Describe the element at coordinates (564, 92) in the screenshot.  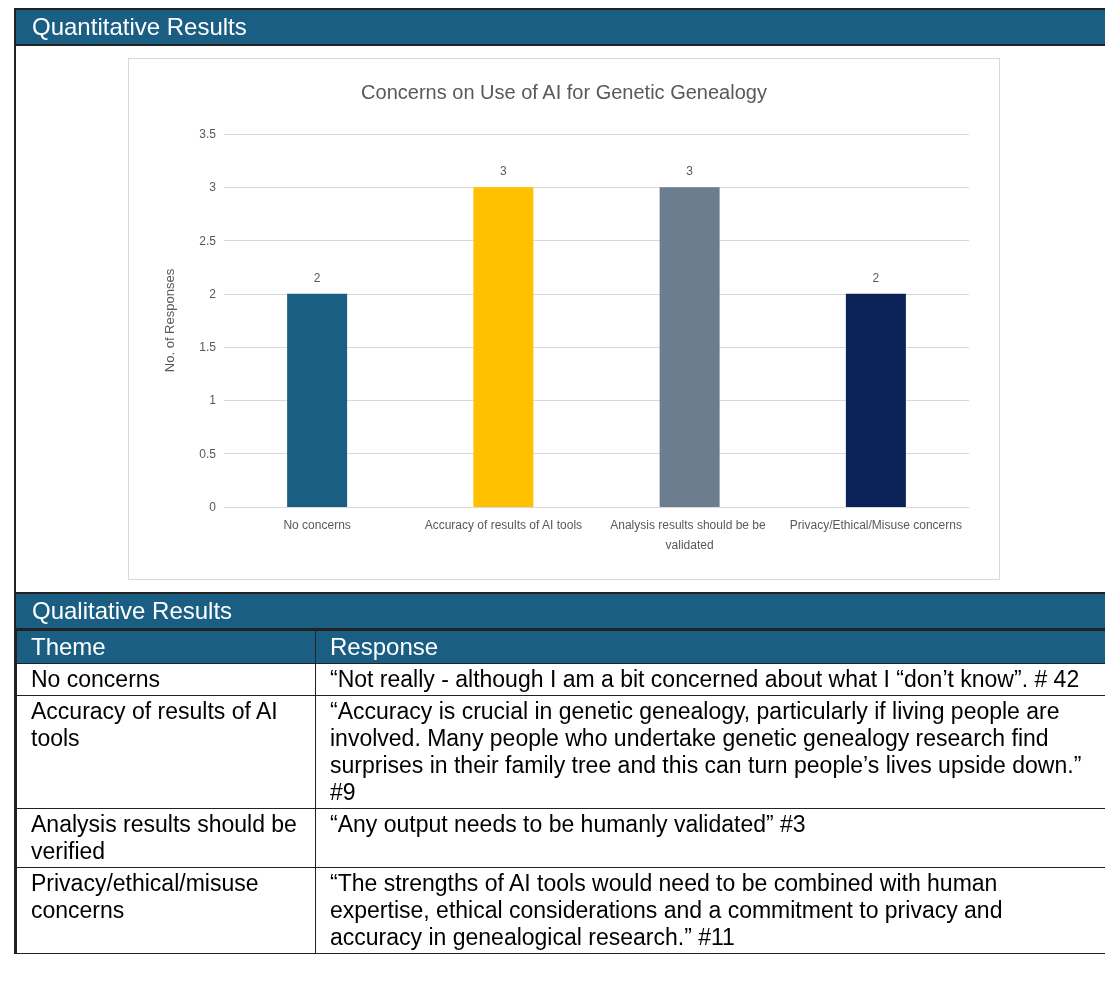
I see `chart-title: Concerns on Use of AI for Genetic Genealogy` at that location.